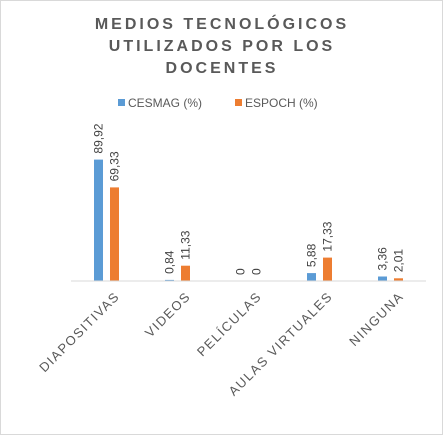 This screenshot has height=436, width=443. Describe the element at coordinates (114, 234) in the screenshot. I see `bar-espoch-diapositivas` at that location.